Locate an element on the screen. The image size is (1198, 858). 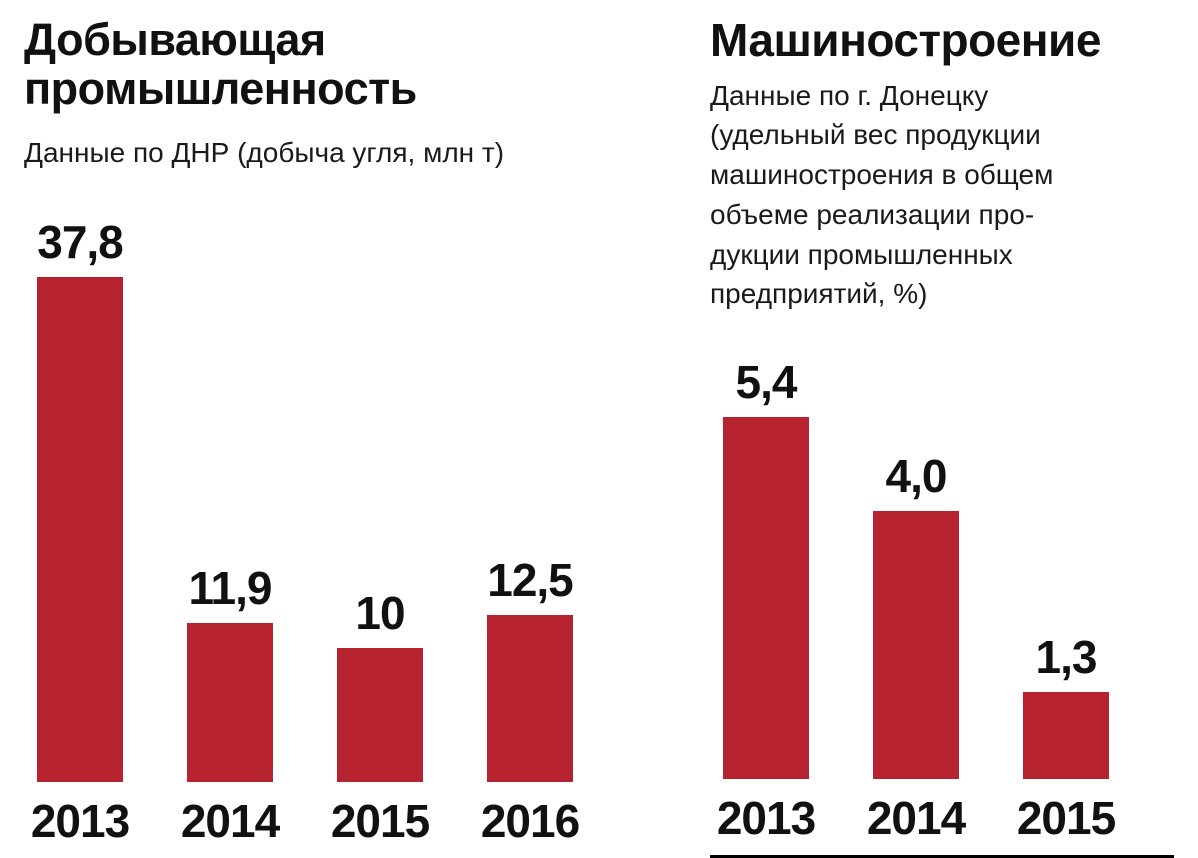
bar-group-2014: 11,9 2014 is located at coordinates (230, 704).